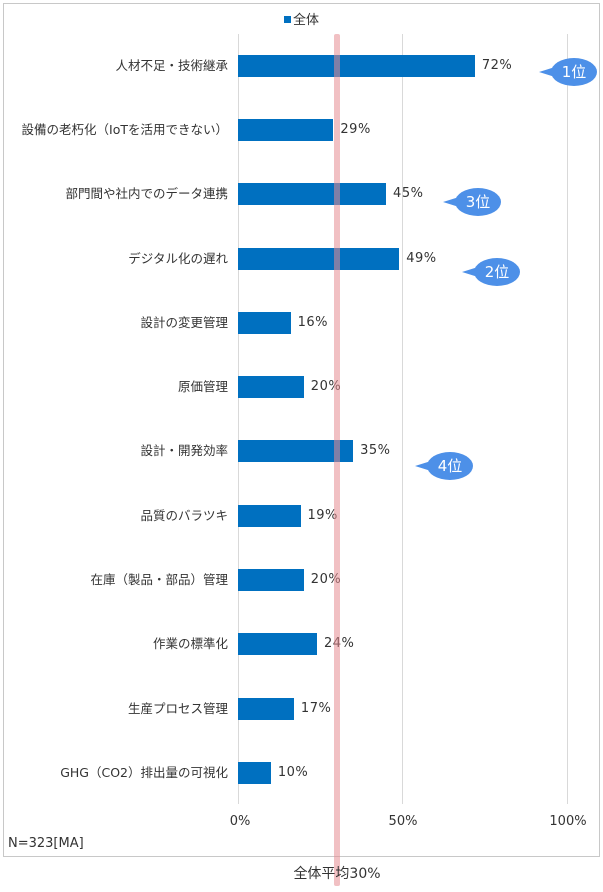 Image resolution: width=603 pixels, height=892 pixels. I want to click on rank-badge: 3位, so click(478, 202).